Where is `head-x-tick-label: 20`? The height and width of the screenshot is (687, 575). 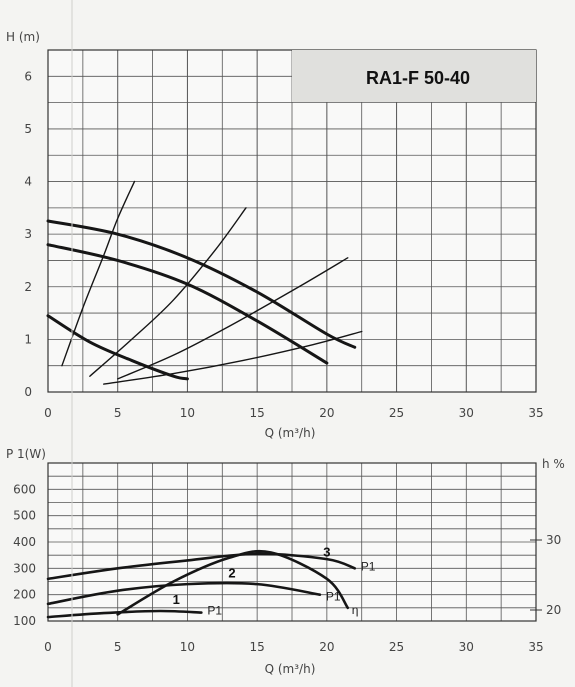
head-x-tick-label: 20 is located at coordinates (326, 413).